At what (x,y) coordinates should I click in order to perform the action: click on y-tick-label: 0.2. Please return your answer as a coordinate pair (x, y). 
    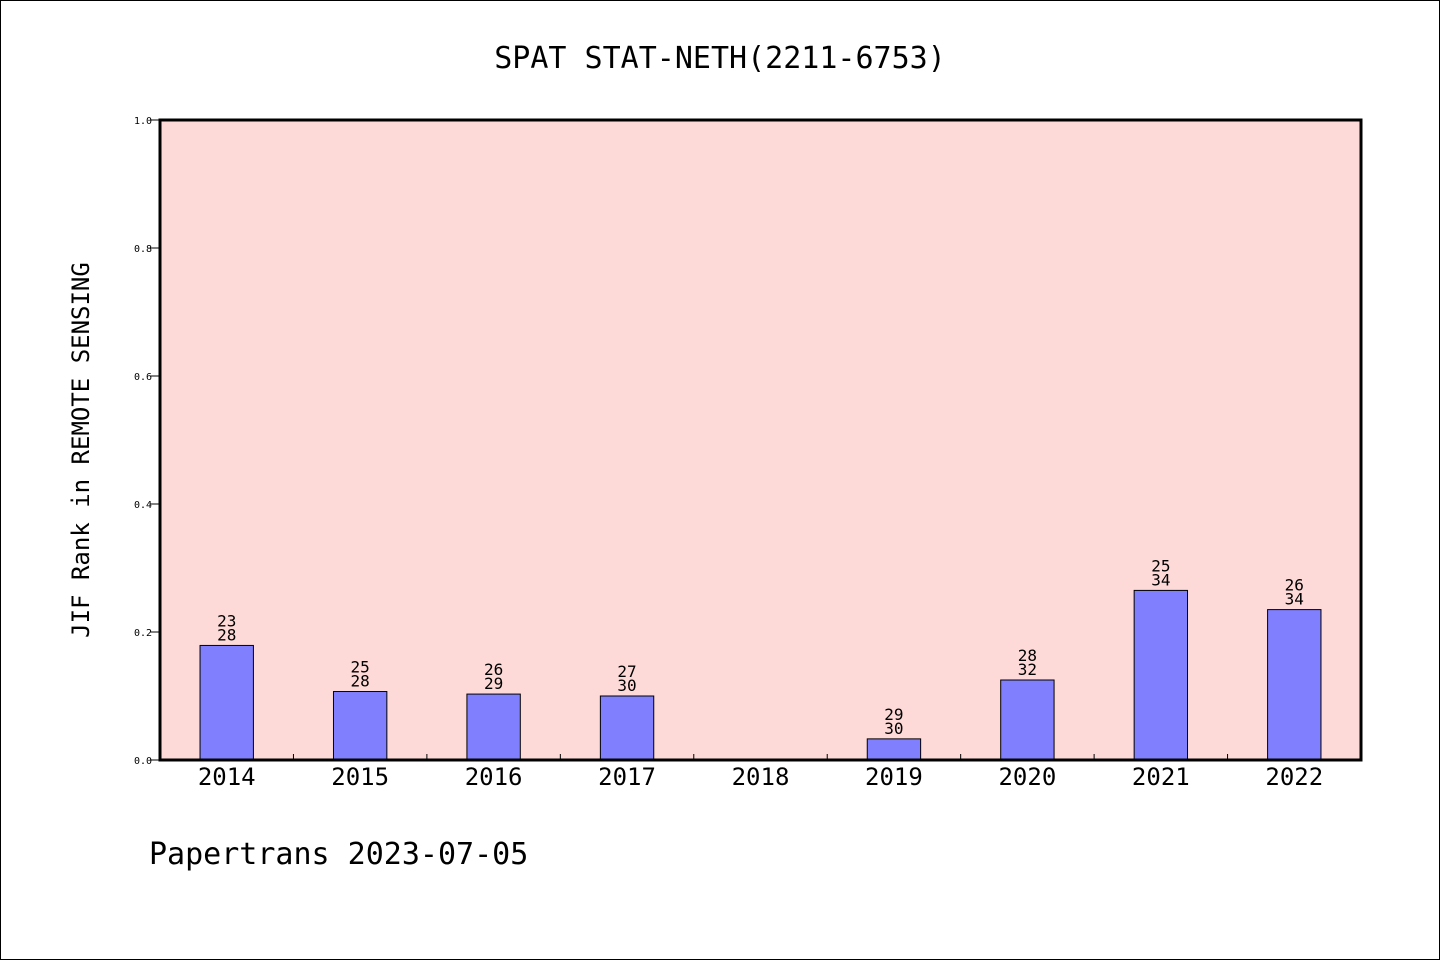
    Looking at the image, I should click on (143, 633).